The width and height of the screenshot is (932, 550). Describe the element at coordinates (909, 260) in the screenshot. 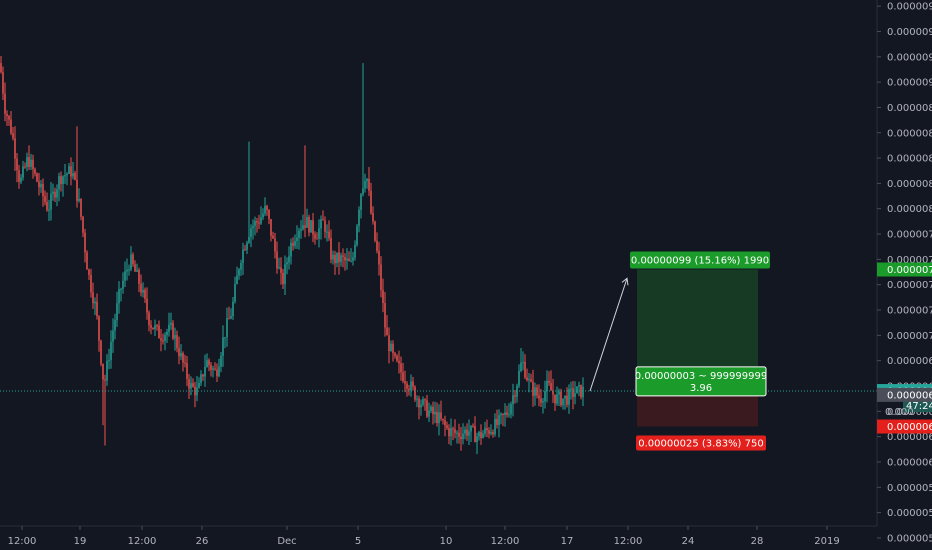

I see `price-tick-label: 0.00000760` at that location.